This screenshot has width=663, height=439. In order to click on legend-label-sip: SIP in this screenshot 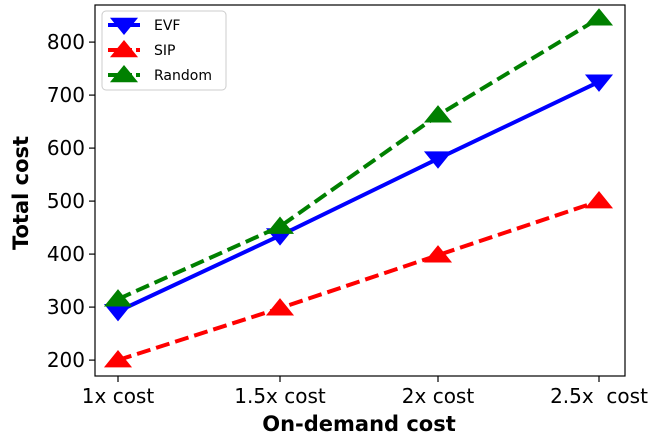, I will do `click(164, 51)`.